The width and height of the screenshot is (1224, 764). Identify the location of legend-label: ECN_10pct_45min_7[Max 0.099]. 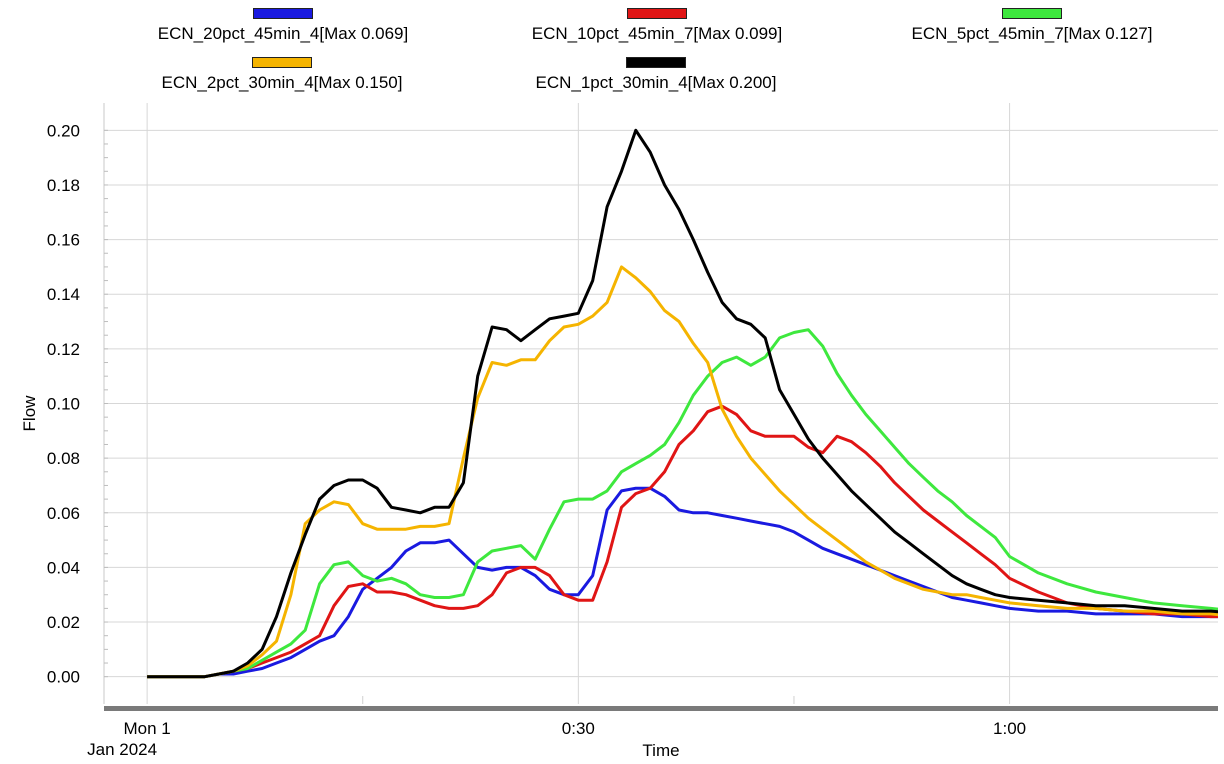
(657, 33).